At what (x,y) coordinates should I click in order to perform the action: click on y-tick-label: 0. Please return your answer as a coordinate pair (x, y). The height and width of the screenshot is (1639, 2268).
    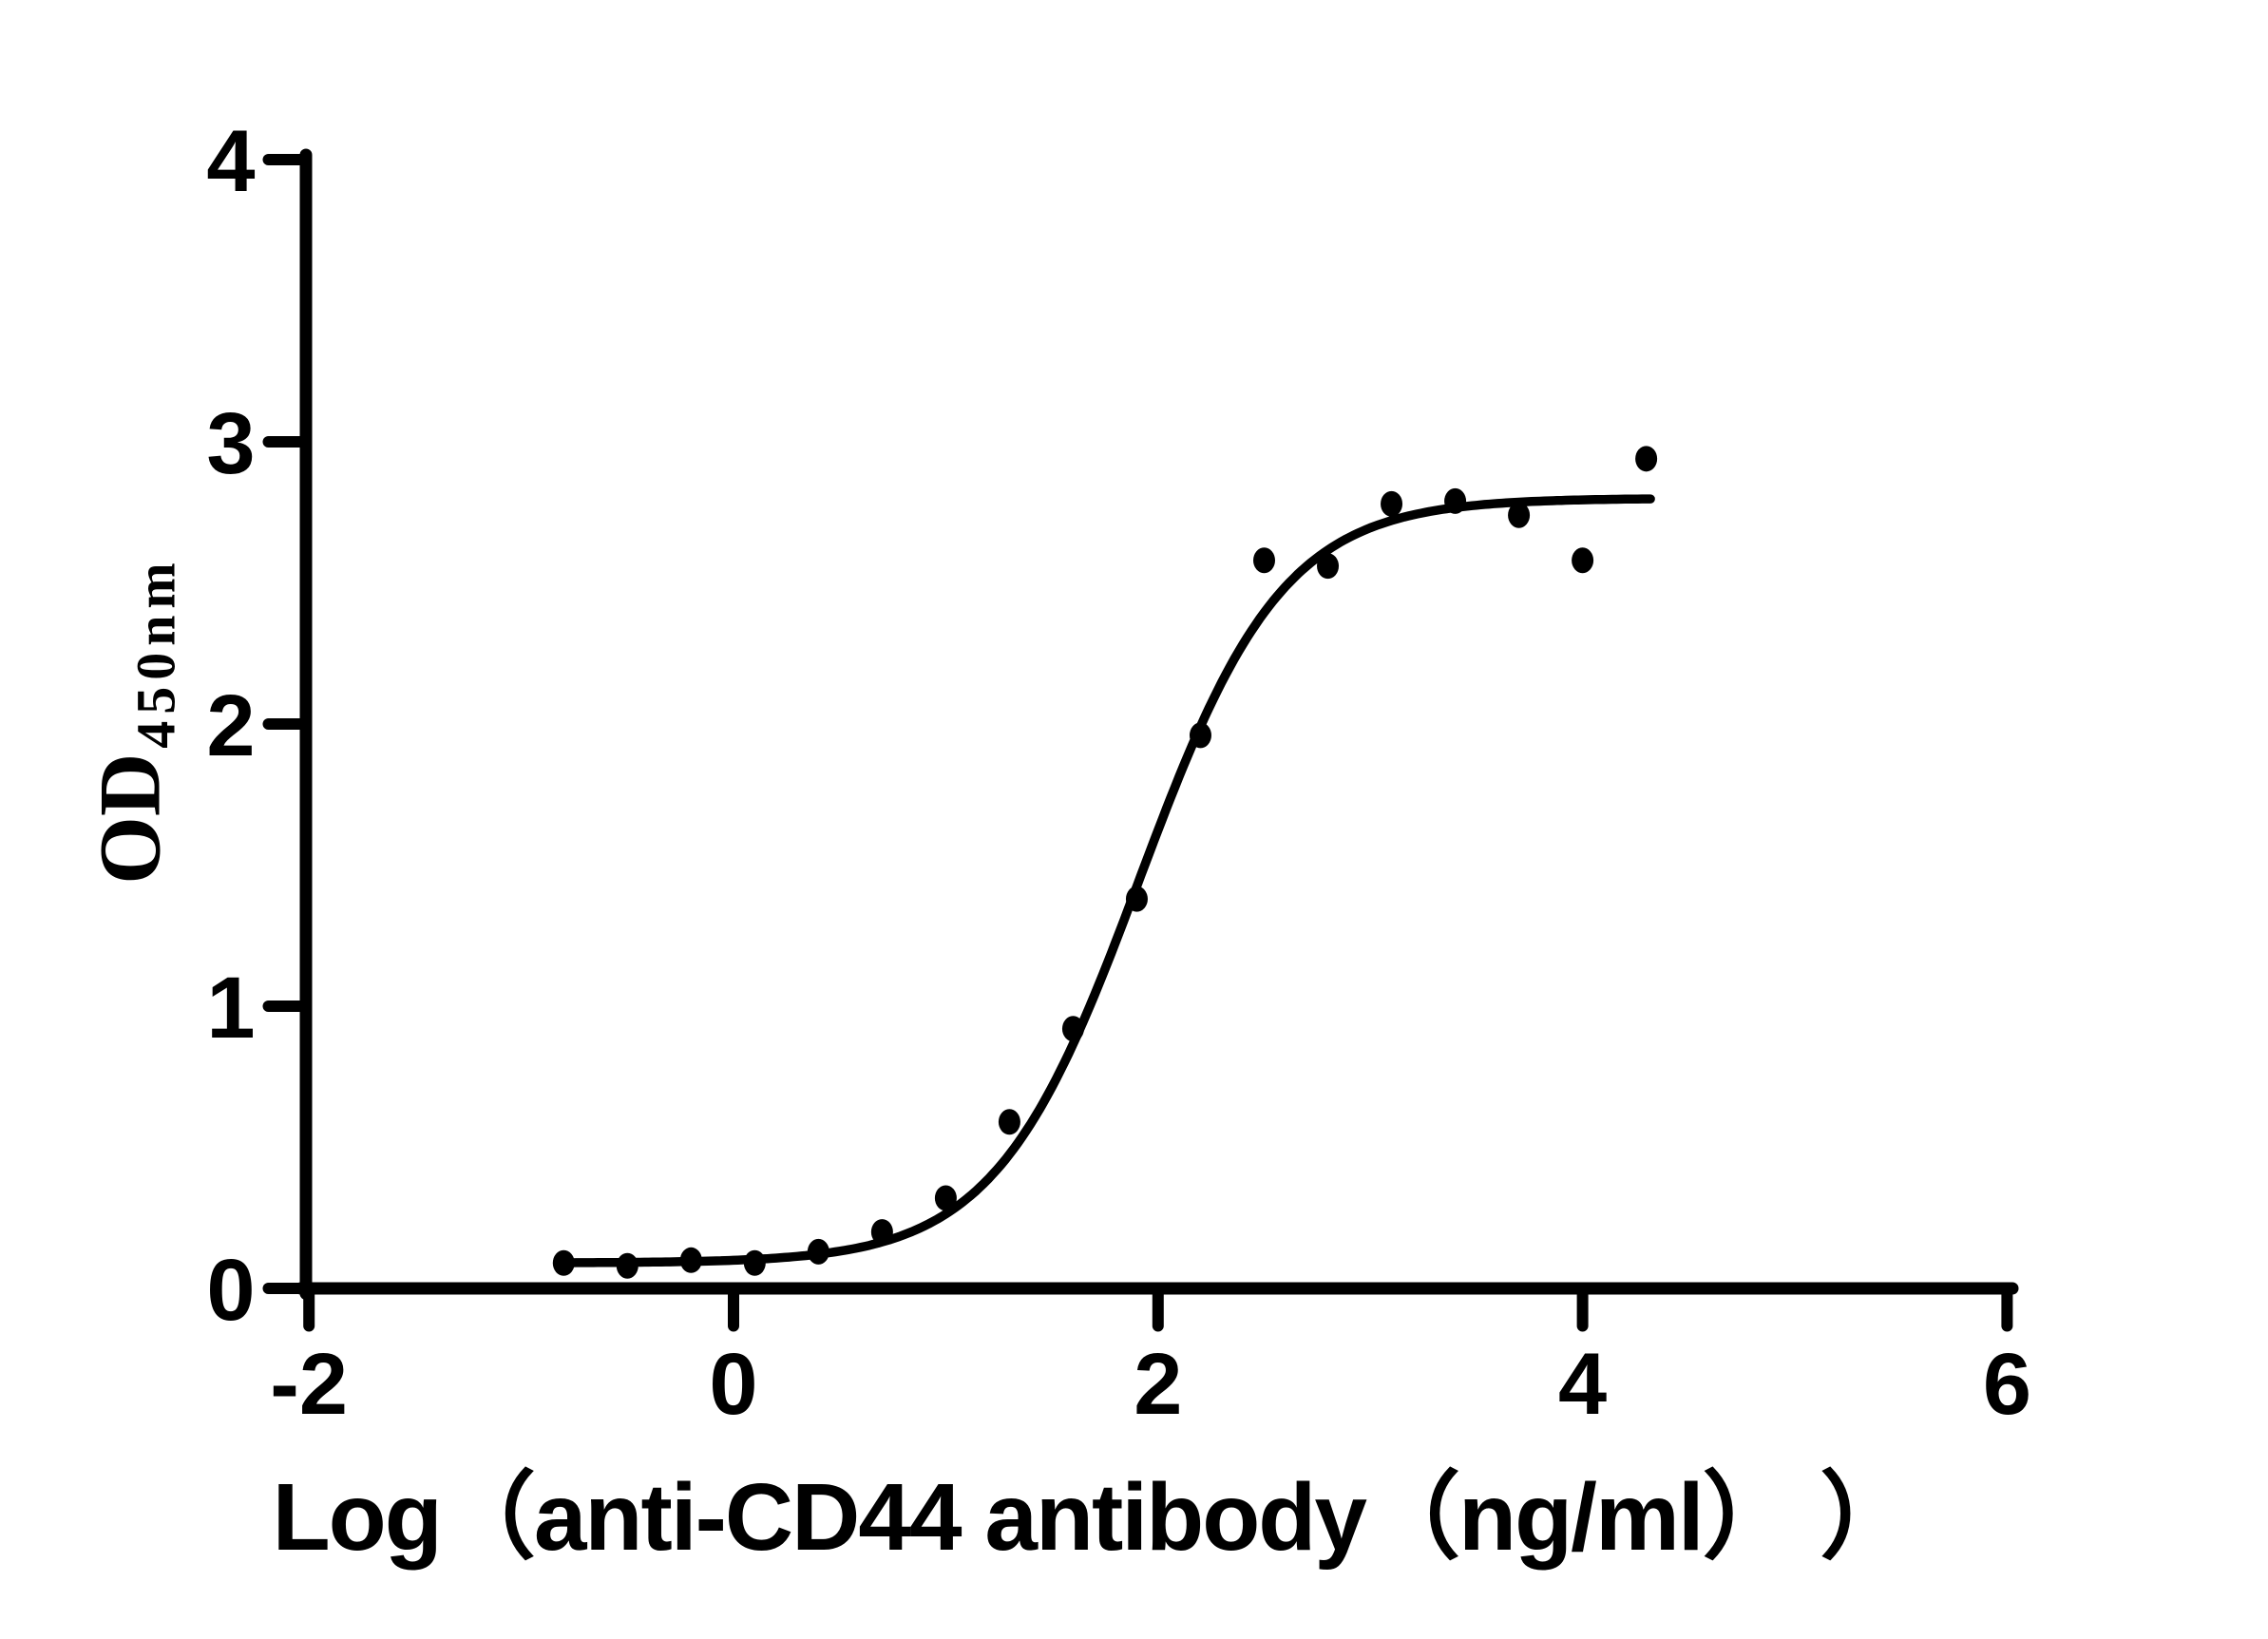
    Looking at the image, I should click on (231, 1290).